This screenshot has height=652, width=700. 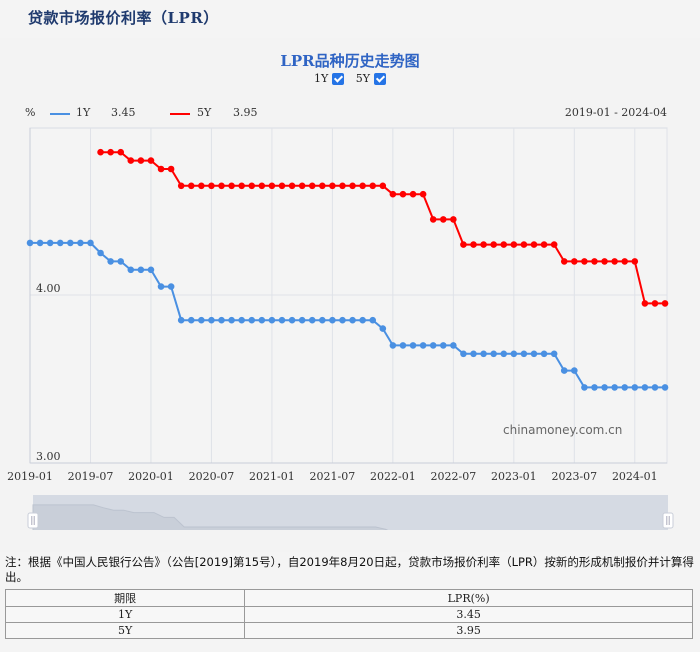 I want to click on checkbox-1y, so click(x=338, y=78).